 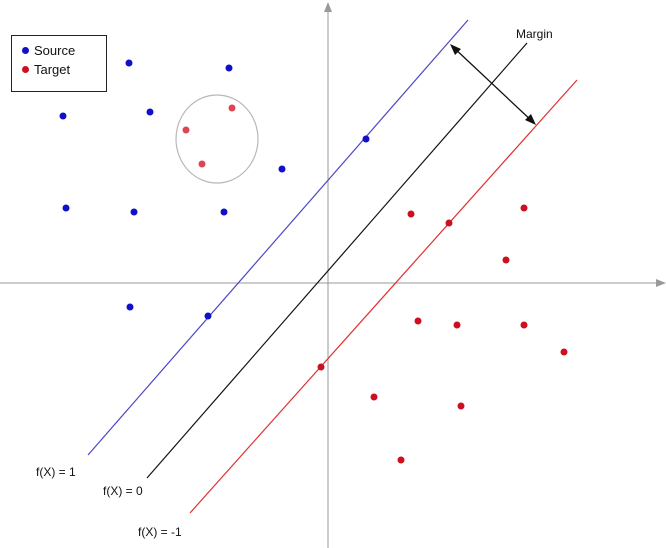 I want to click on legend-label-source: Source, so click(x=55, y=50).